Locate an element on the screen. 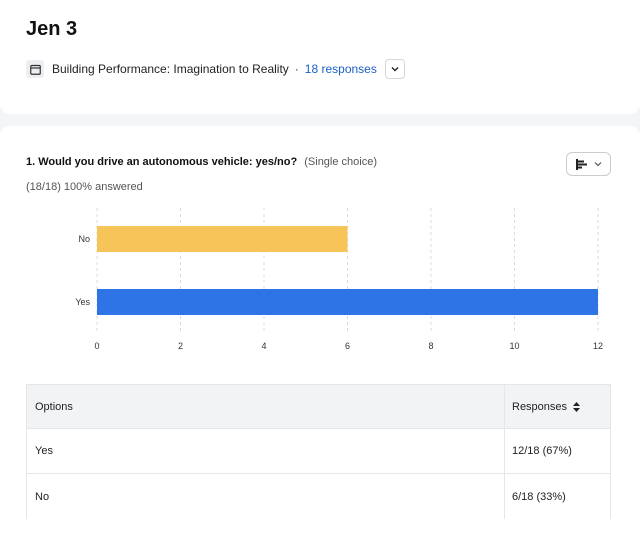  bar-chart-icon is located at coordinates (581, 164).